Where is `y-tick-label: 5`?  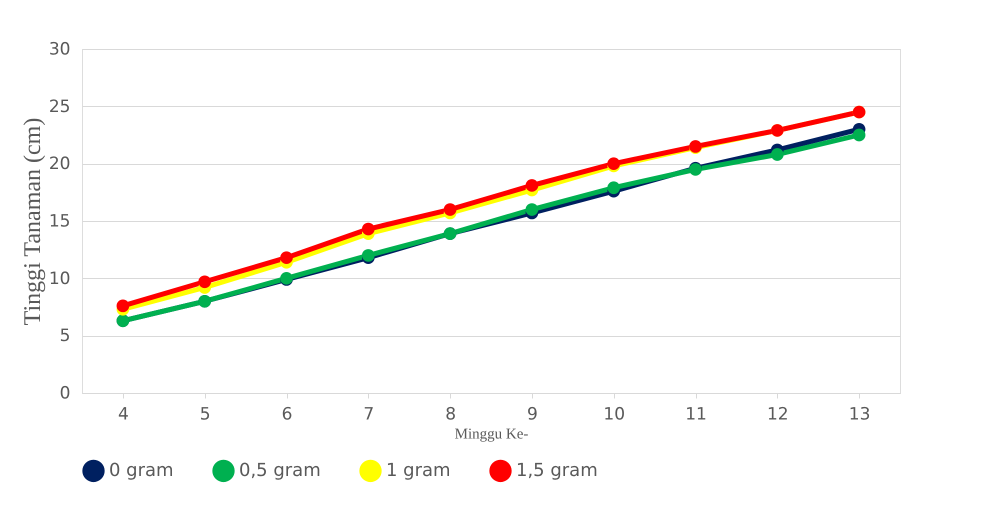
y-tick-label: 5 is located at coordinates (65, 336).